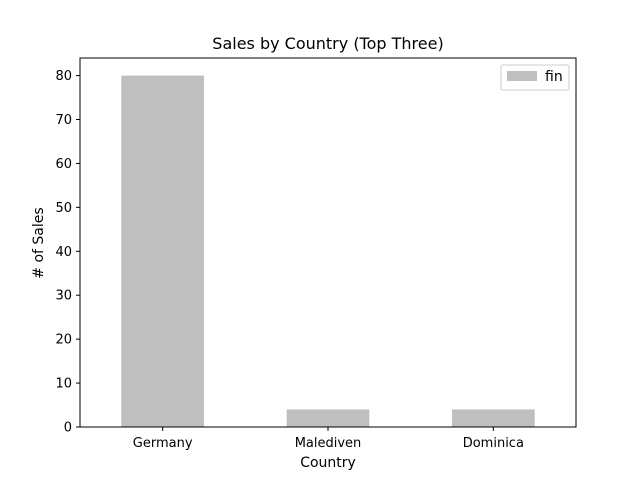  What do you see at coordinates (63, 384) in the screenshot?
I see `y-tick-label: 10` at bounding box center [63, 384].